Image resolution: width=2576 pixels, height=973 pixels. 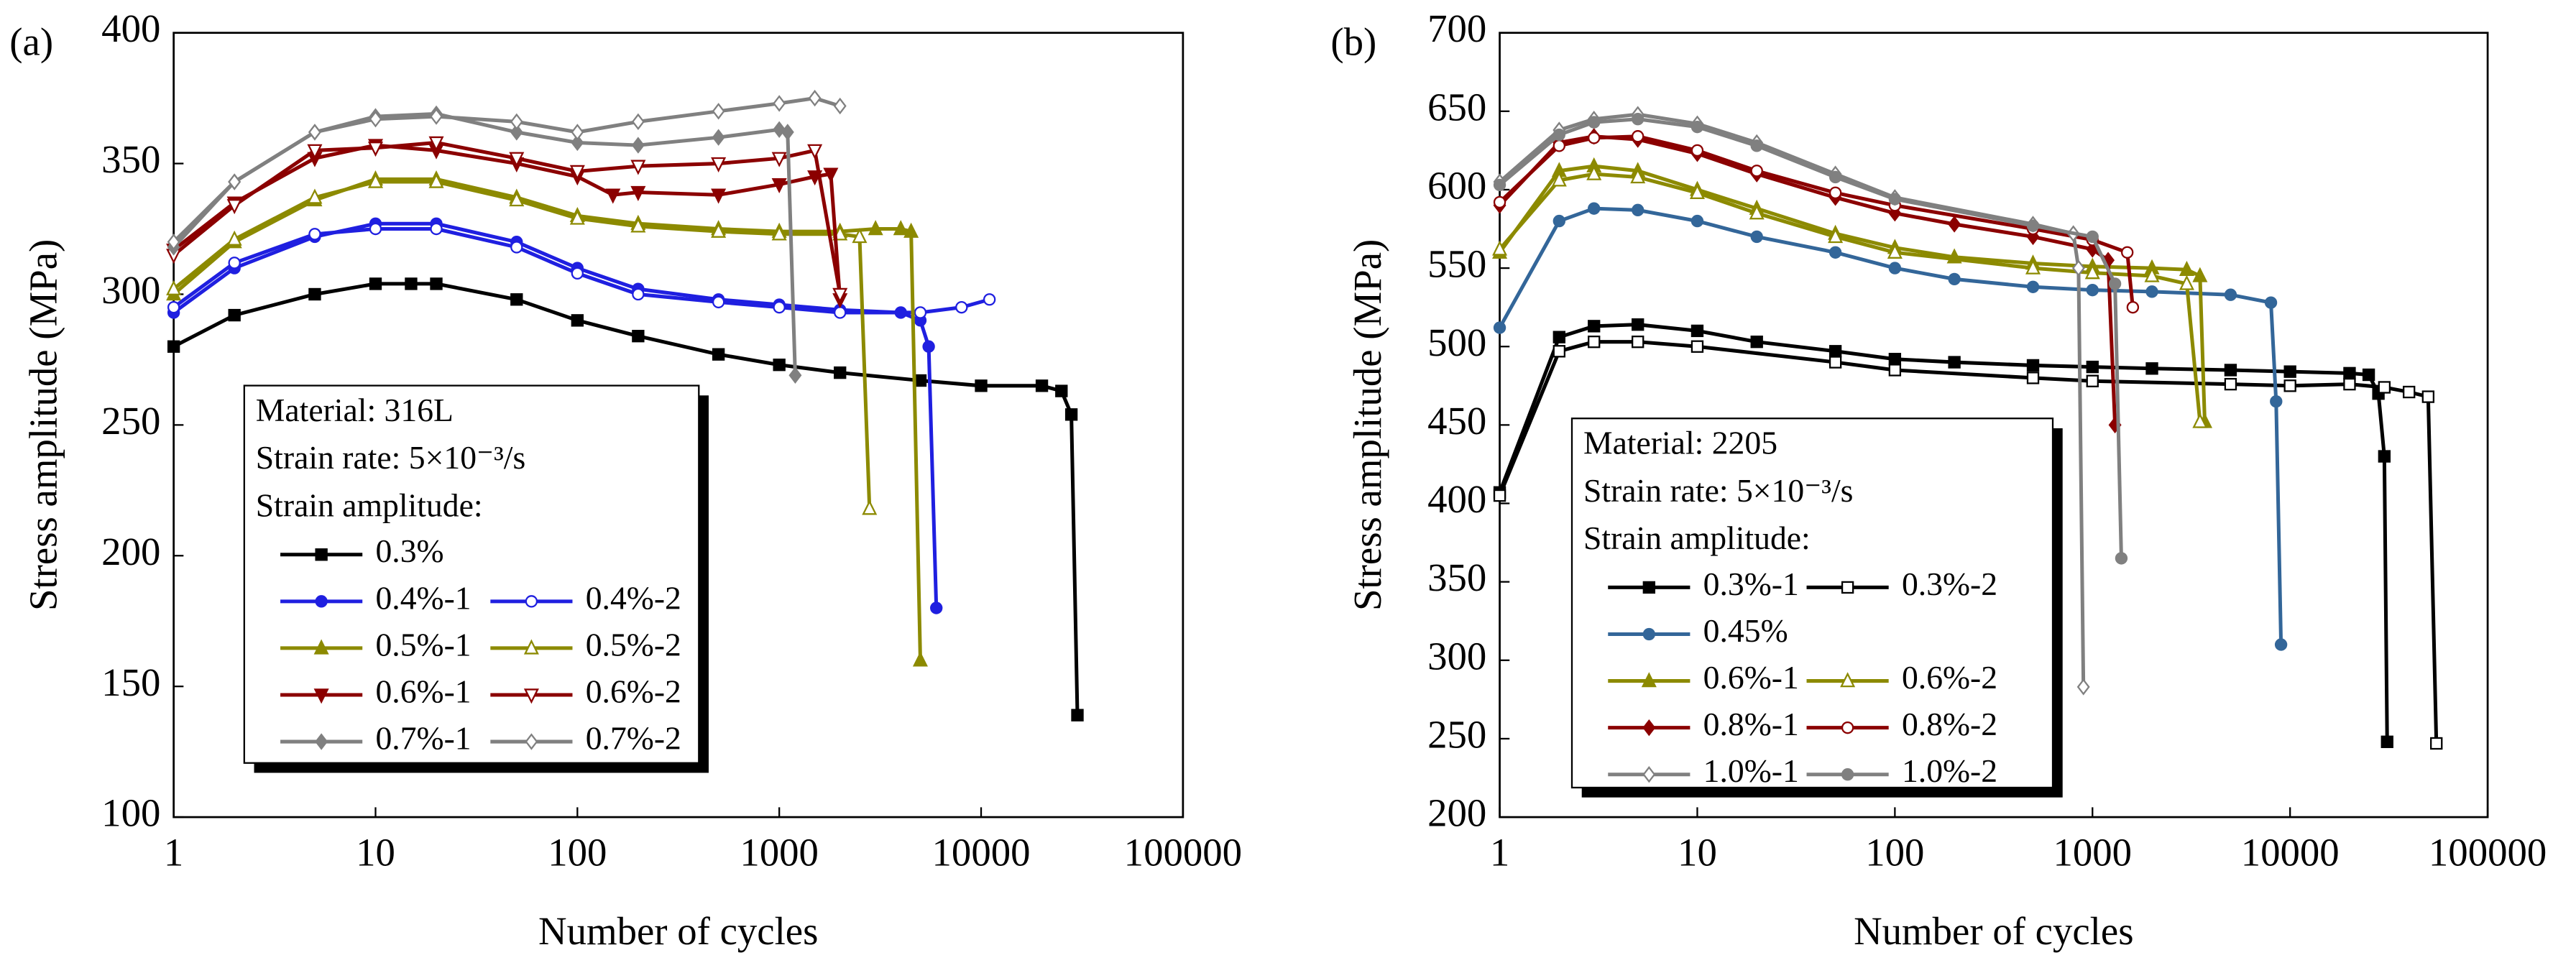 What do you see at coordinates (1456, 656) in the screenshot?
I see `y-tick-label: 300` at bounding box center [1456, 656].